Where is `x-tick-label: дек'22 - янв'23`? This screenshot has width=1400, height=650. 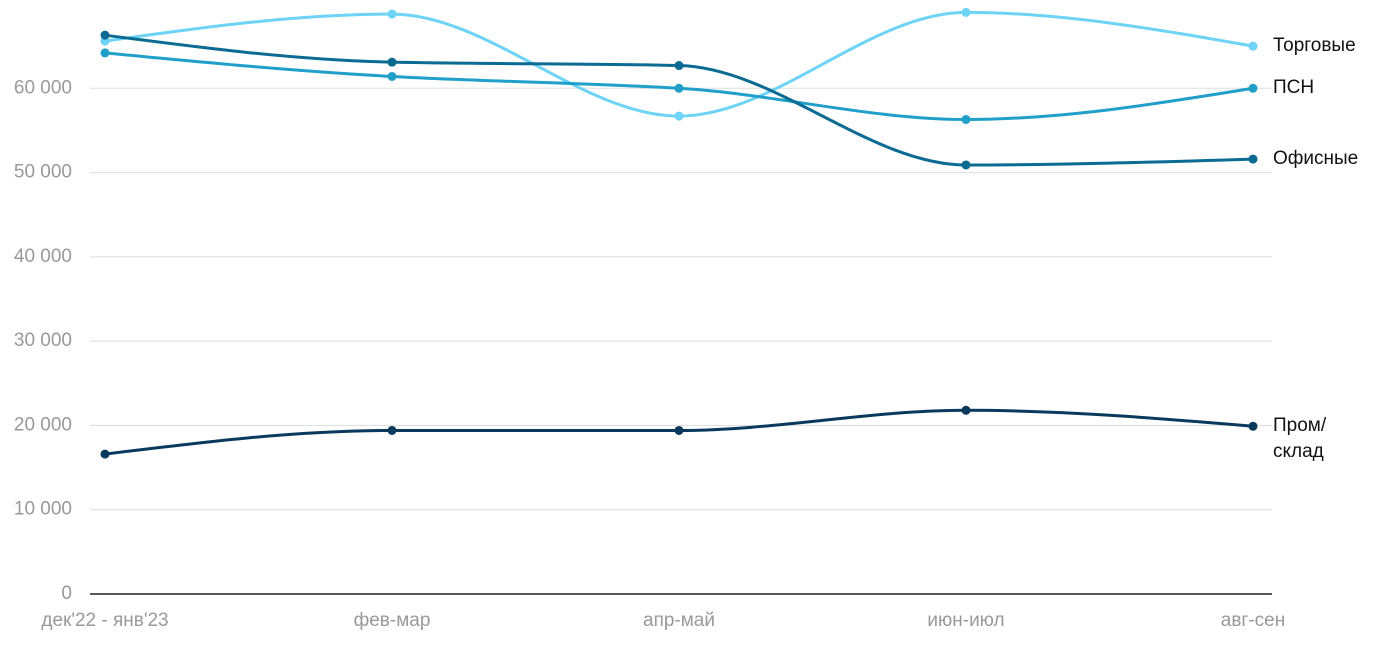 x-tick-label: дек'22 - янв'23 is located at coordinates (104, 620).